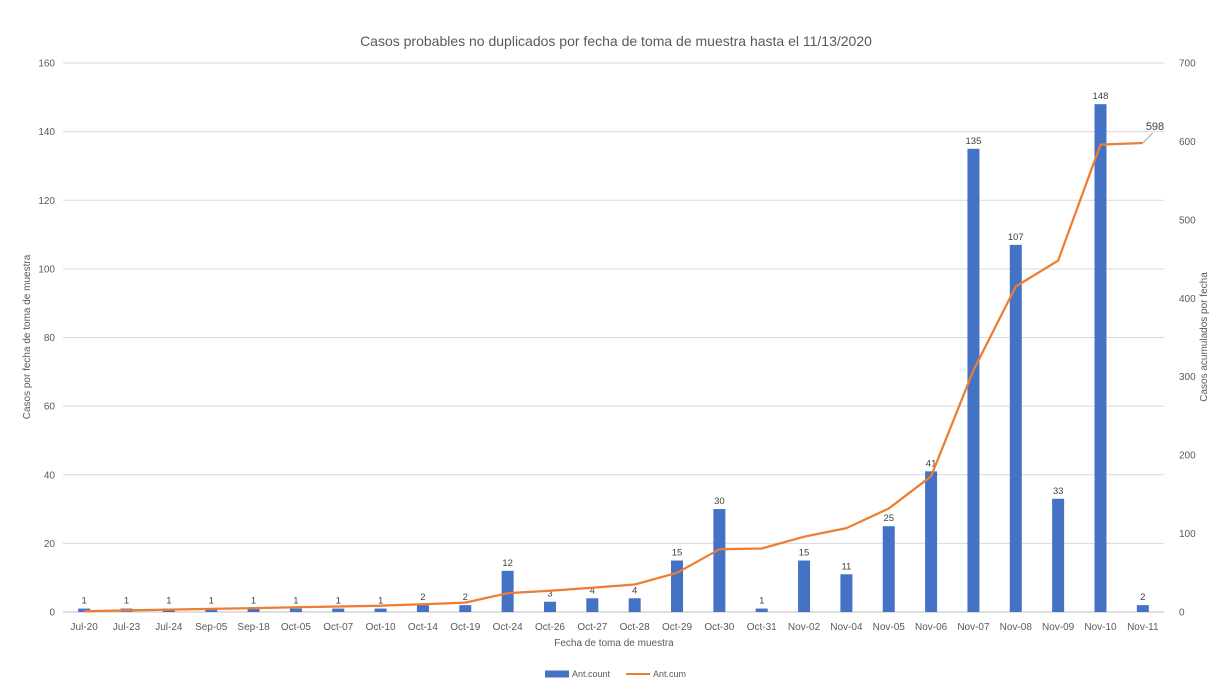  What do you see at coordinates (50, 338) in the screenshot?
I see `y-tick-label: 80` at bounding box center [50, 338].